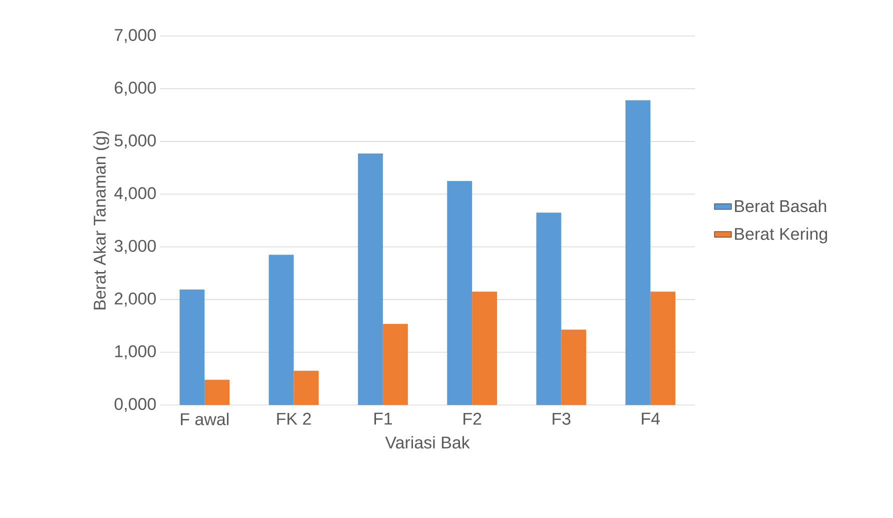 The image size is (893, 518). I want to click on x-tick-label: F1, so click(383, 418).